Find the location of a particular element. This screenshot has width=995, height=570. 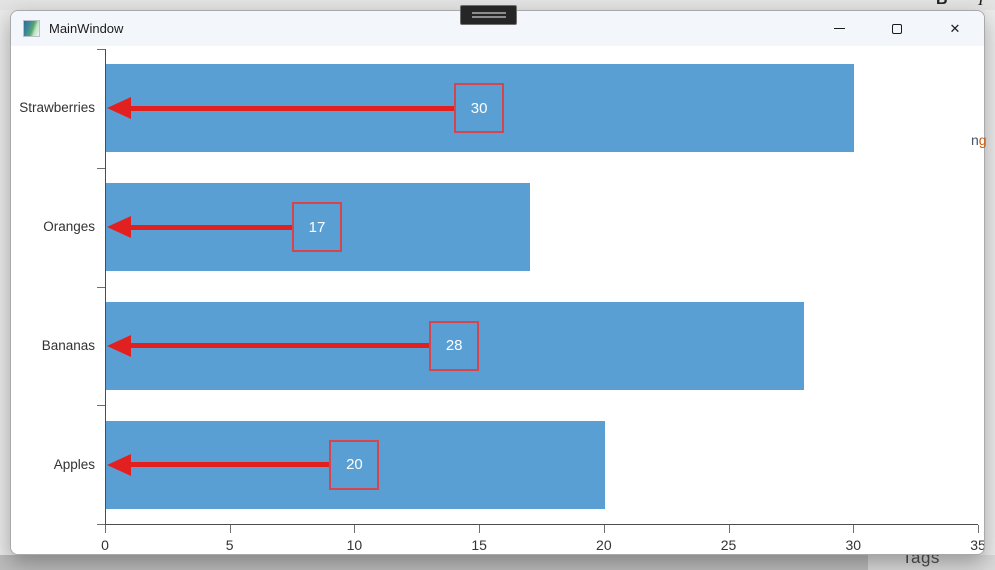

category-label-apples: Apples is located at coordinates (74, 464).